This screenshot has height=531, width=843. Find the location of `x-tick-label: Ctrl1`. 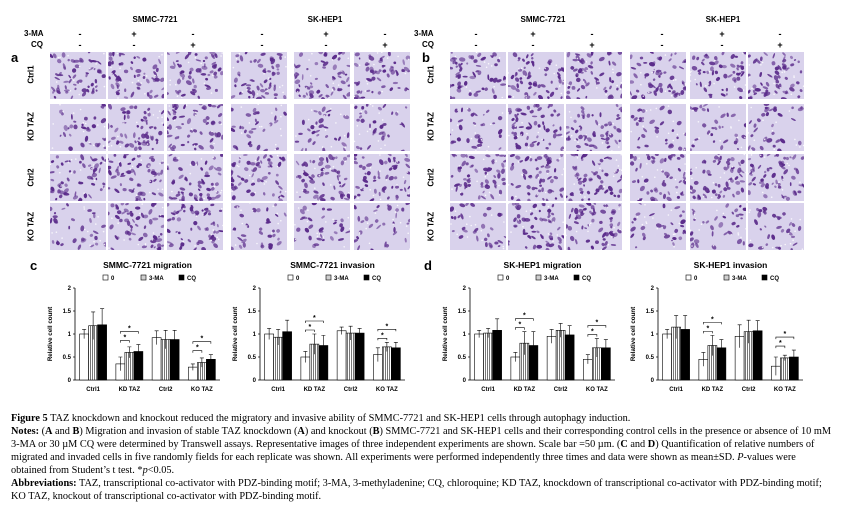

x-tick-label: Ctrl1 is located at coordinates (676, 390).